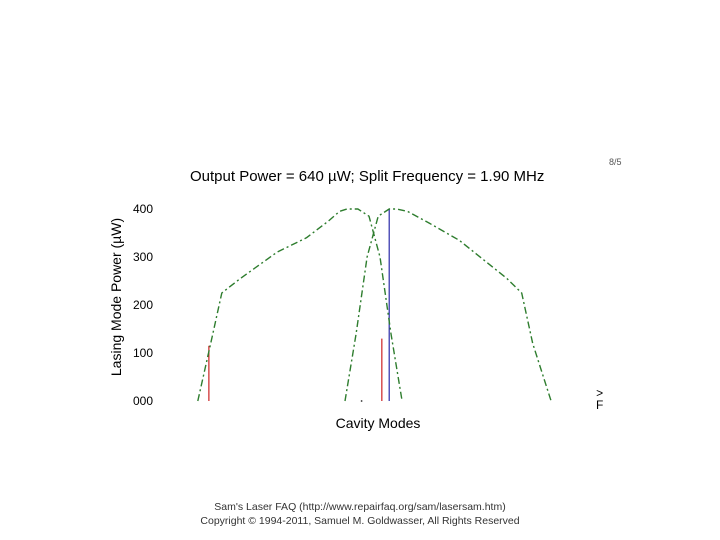  Describe the element at coordinates (378, 423) in the screenshot. I see `x-axis-label: Cavity Modes` at that location.